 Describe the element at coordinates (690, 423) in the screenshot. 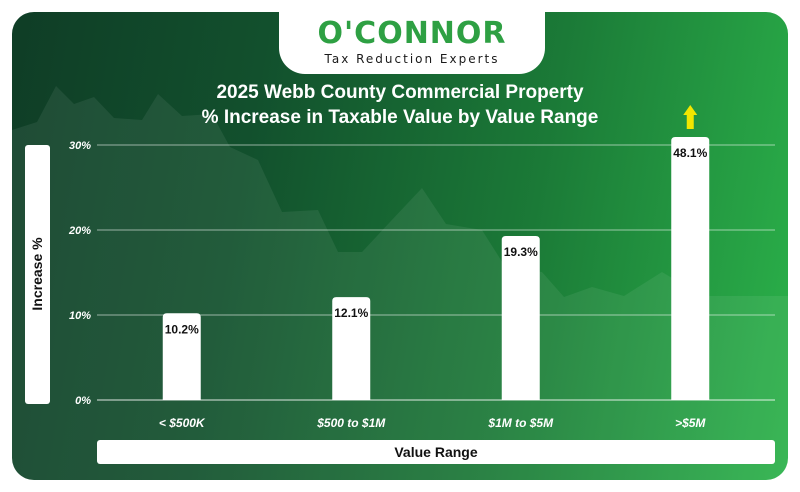

I see `x-tick-label: >$5M` at that location.